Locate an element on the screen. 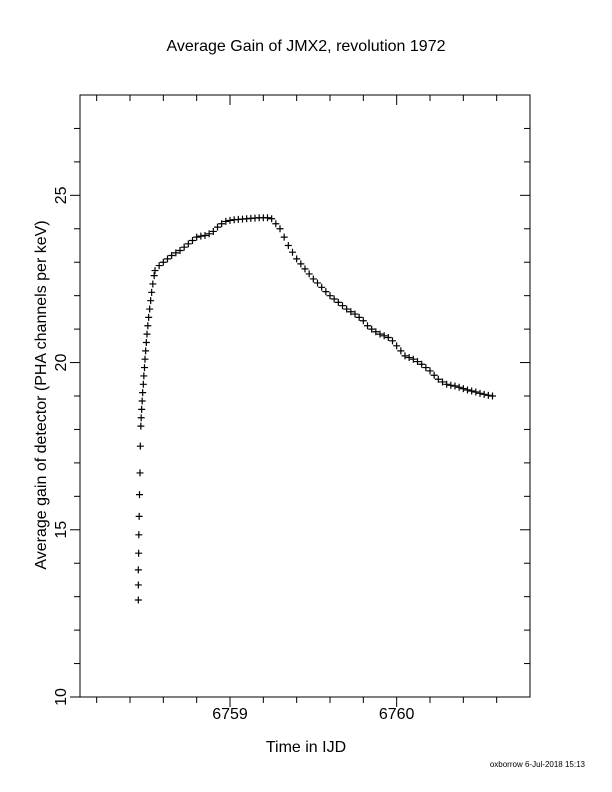 Image resolution: width=612 pixels, height=792 pixels. y-tick-label: 10 is located at coordinates (61, 697).